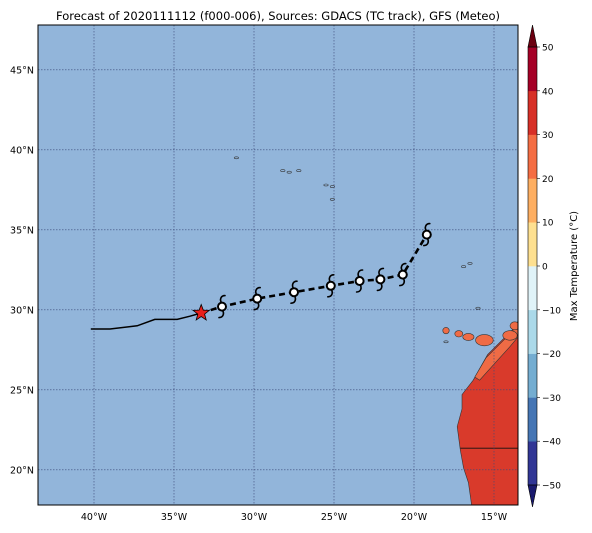  What do you see at coordinates (548, 180) in the screenshot?
I see `colorbar-tick-label: 20` at bounding box center [548, 180].